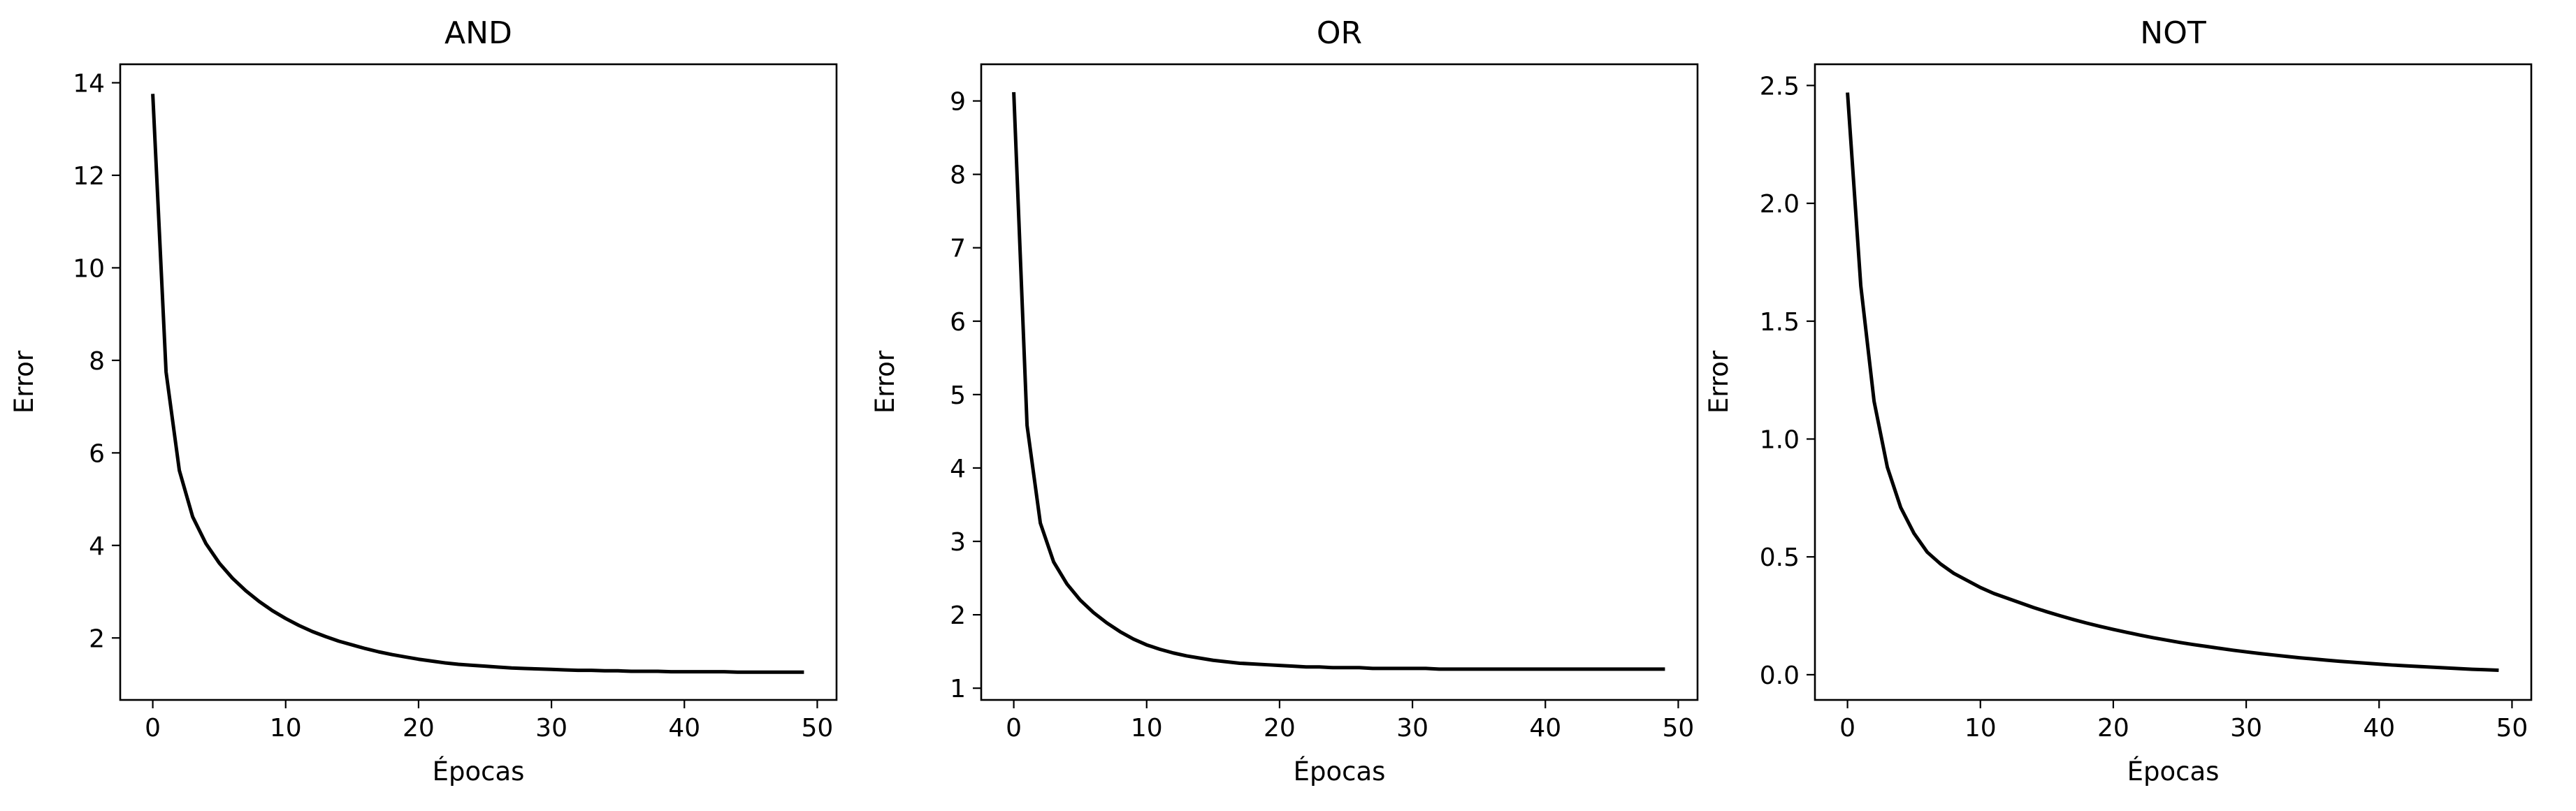  What do you see at coordinates (958, 689) in the screenshot?
I see `y-tick-label: 1` at bounding box center [958, 689].